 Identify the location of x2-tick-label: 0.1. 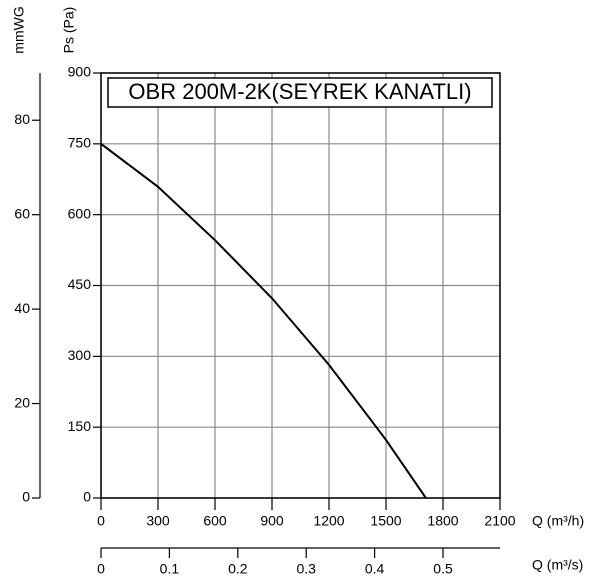
(170, 569).